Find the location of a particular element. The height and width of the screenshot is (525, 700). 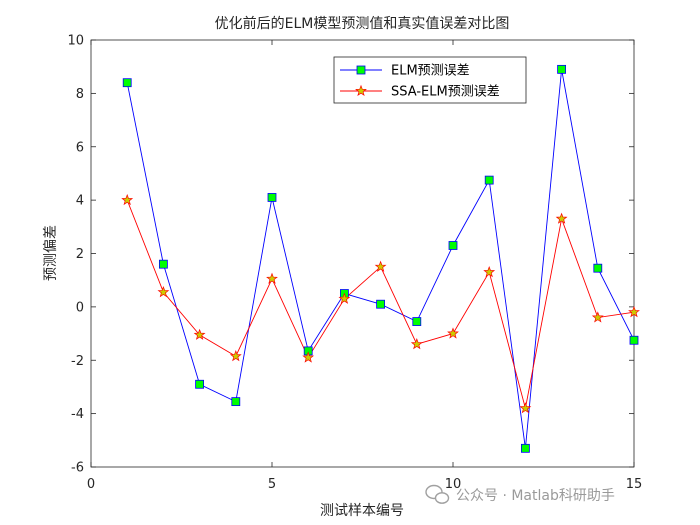

watermark: 公众号 · Matlab科研助手 is located at coordinates (520, 494).